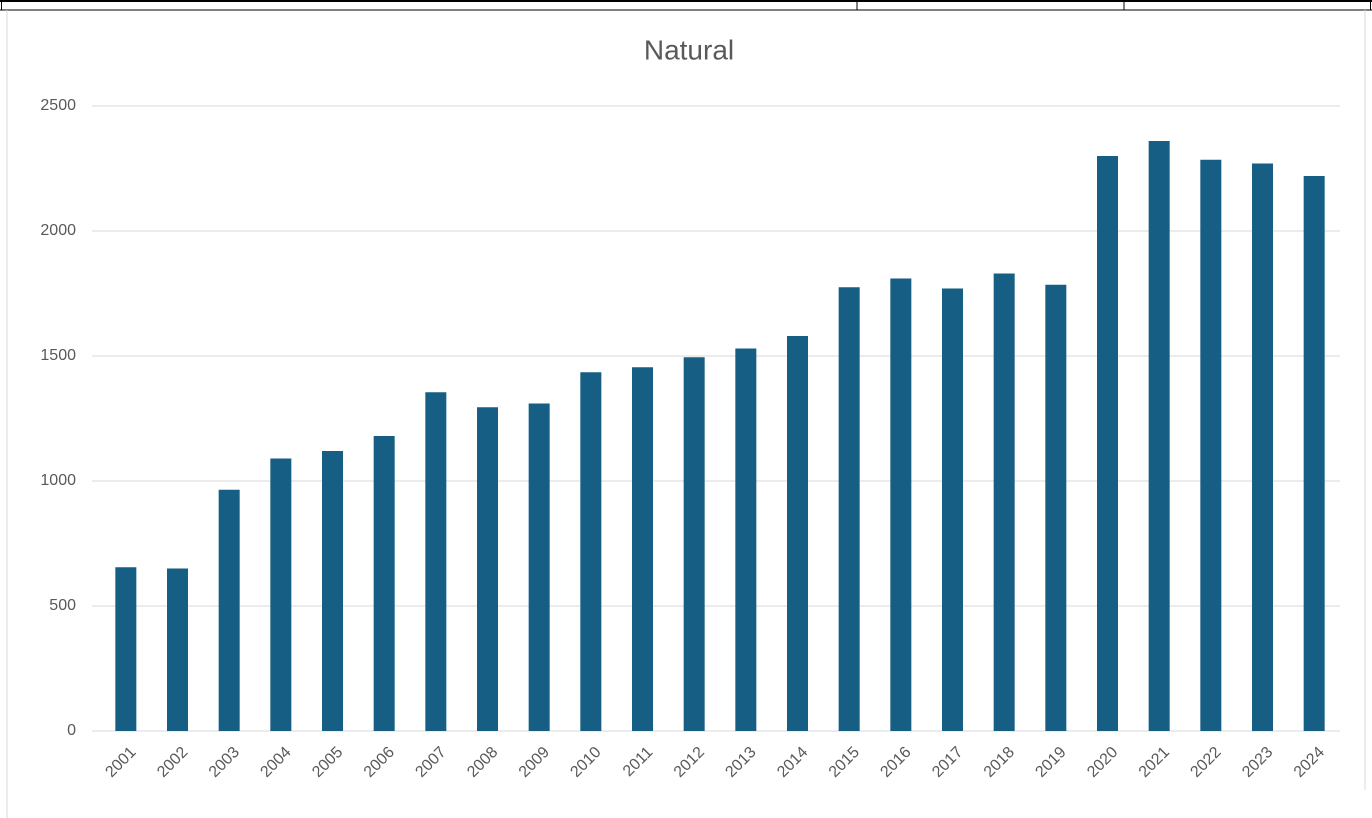 The width and height of the screenshot is (1372, 818). Describe the element at coordinates (58, 230) in the screenshot. I see `y-tick-label: 2000` at that location.